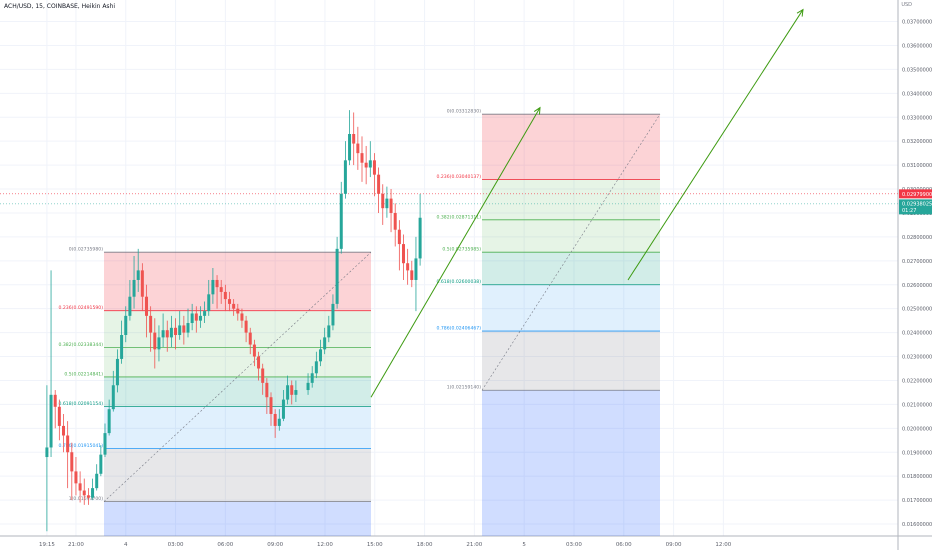 The image size is (932, 554). What do you see at coordinates (47, 545) in the screenshot?
I see `x-tick-label: 19:15` at bounding box center [47, 545].